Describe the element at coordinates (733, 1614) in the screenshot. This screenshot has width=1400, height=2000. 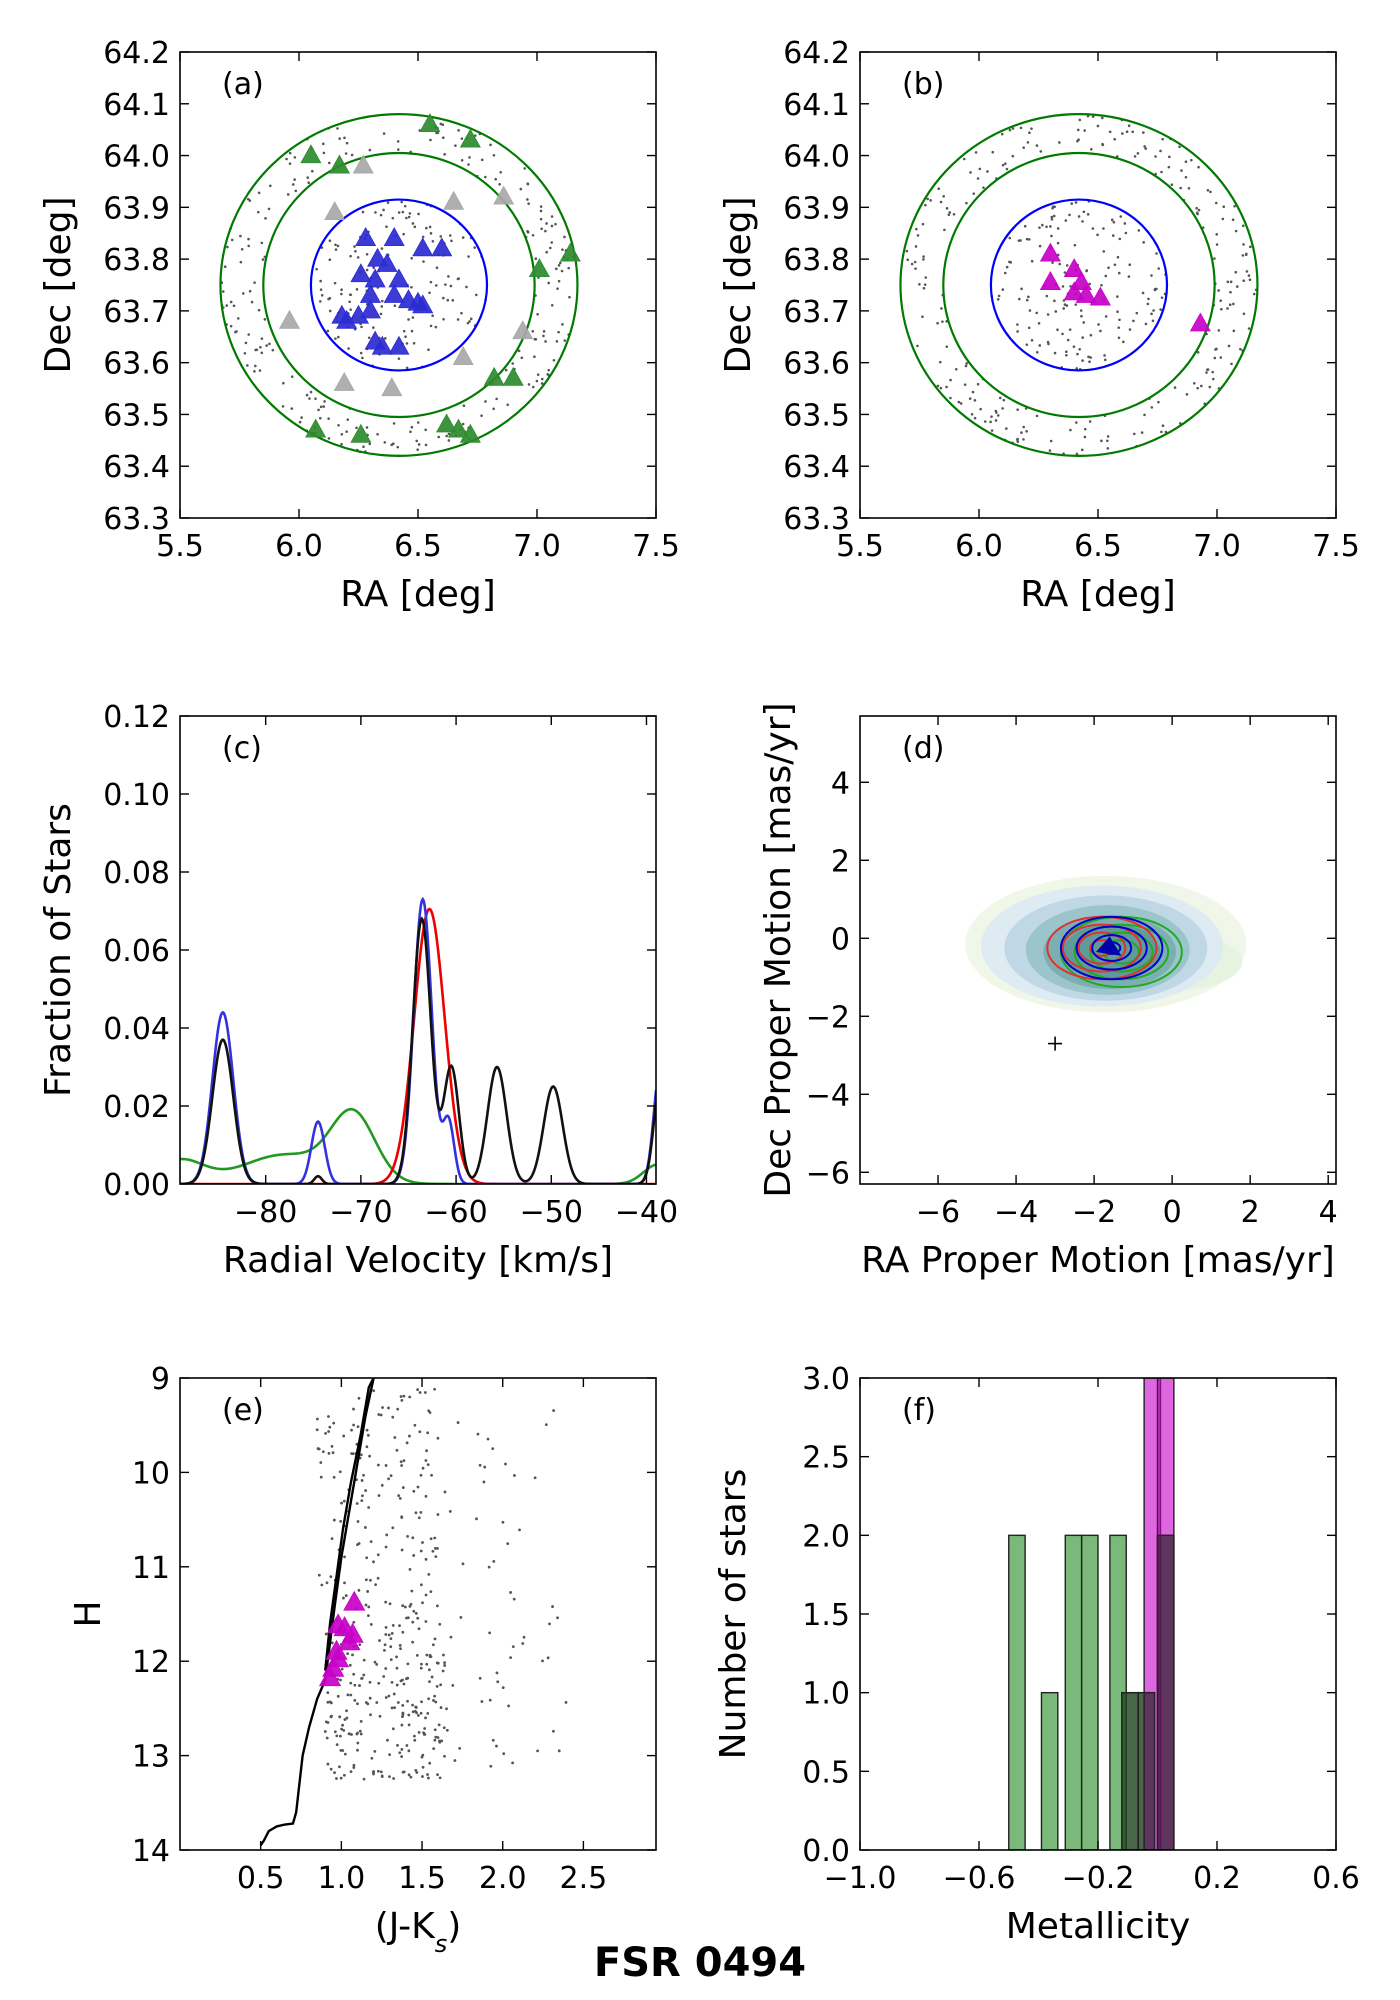
I see `y-axis-label: Number of stars` at that location.